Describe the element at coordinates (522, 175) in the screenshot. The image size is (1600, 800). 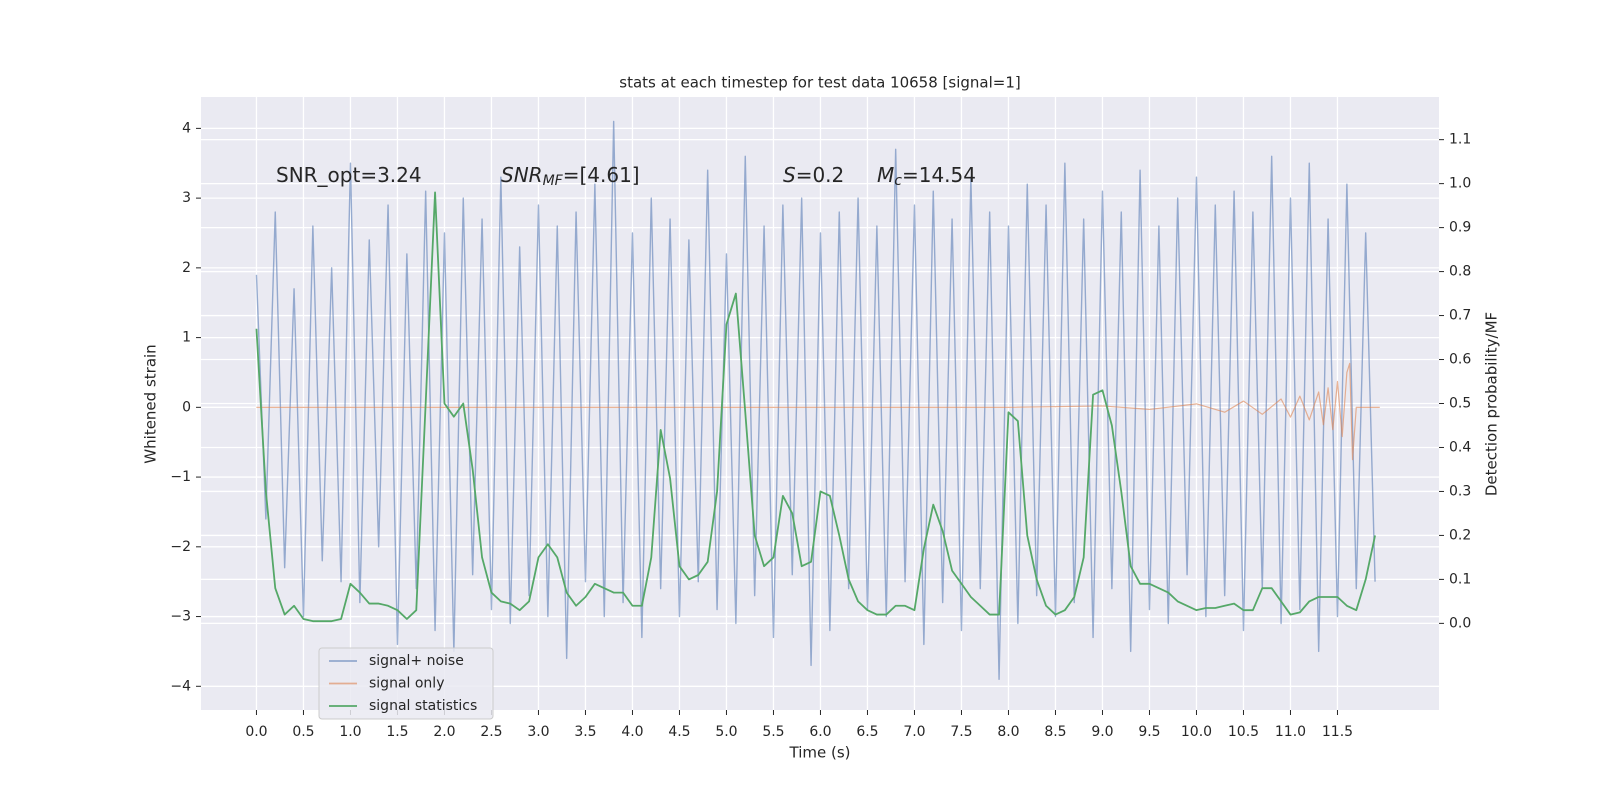
I see `annotation-text: SNR` at that location.